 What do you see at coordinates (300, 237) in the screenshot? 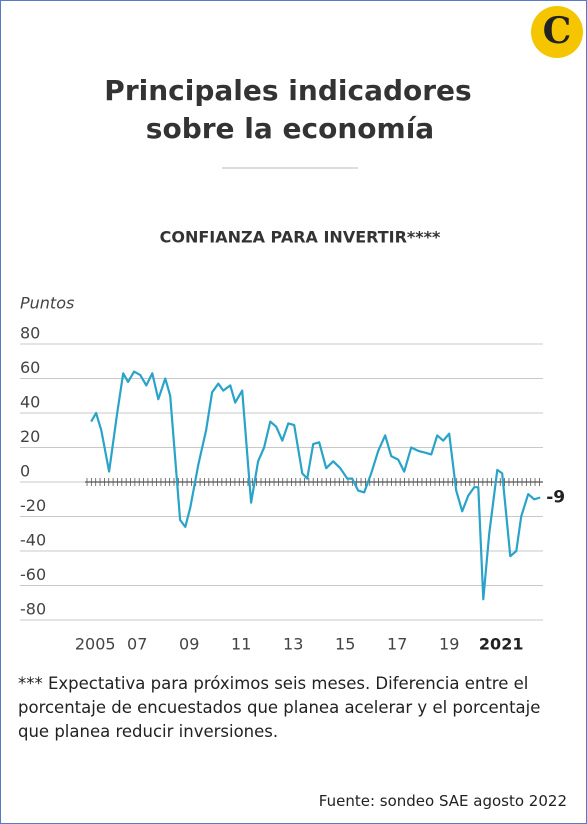
I see `chart-title: CONFIANZA PARA INVERTIR****` at bounding box center [300, 237].